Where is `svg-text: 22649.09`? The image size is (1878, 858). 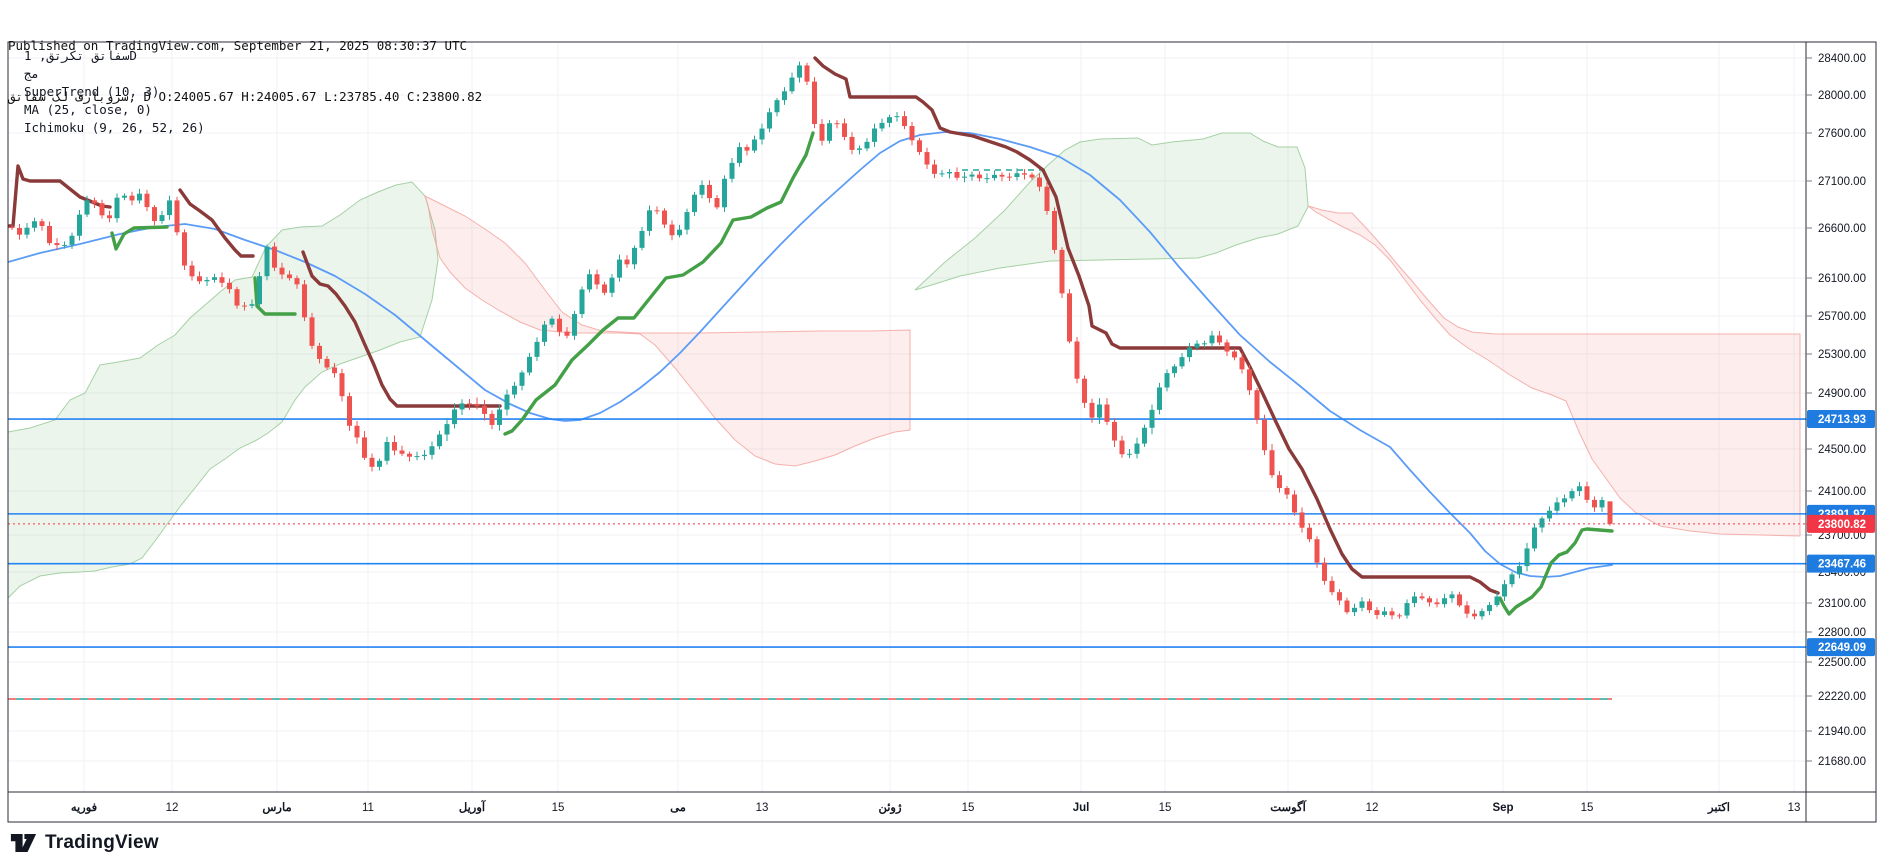
svg-text: 22649.09 is located at coordinates (1842, 648).